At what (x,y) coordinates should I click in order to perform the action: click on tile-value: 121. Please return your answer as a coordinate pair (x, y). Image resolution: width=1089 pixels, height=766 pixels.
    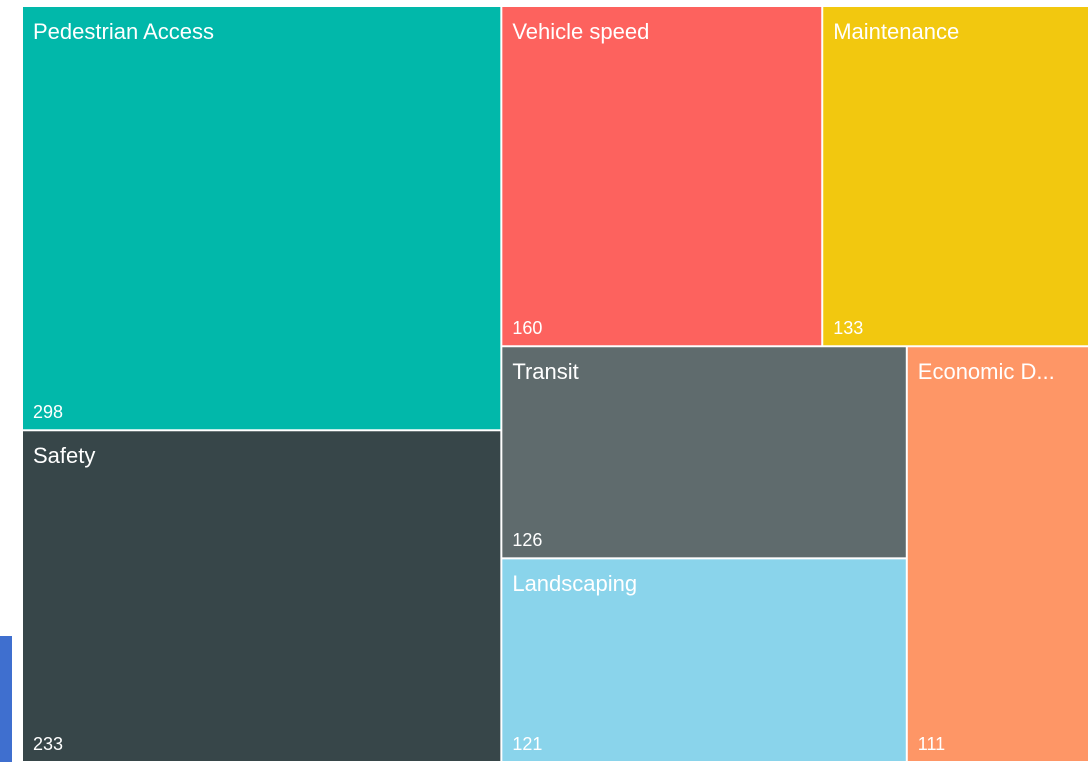
    Looking at the image, I should click on (527, 744).